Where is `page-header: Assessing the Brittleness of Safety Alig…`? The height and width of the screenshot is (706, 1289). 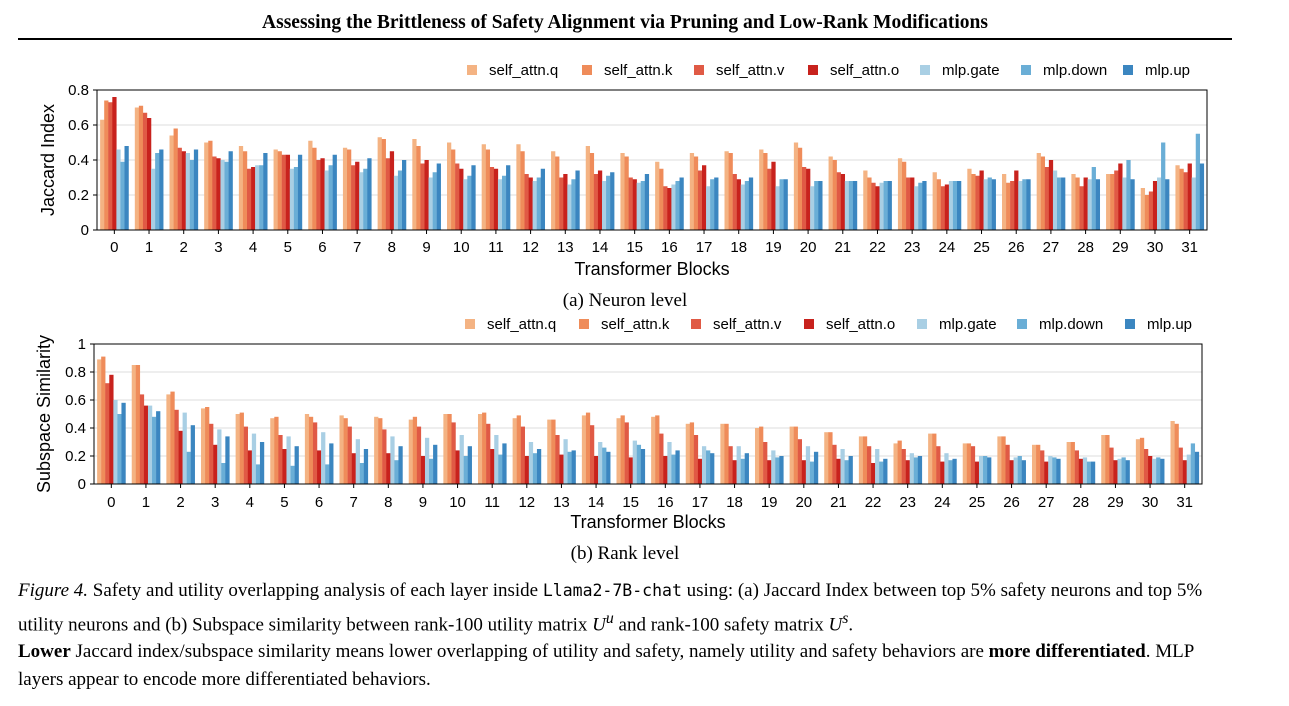 page-header: Assessing the Brittleness of Safety Alig… is located at coordinates (625, 24).